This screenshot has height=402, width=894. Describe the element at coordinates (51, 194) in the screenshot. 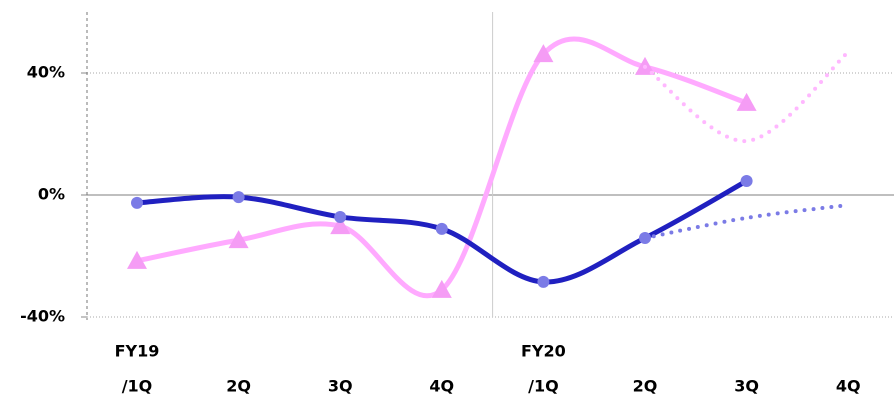

I see `y-tick-label: 0%` at that location.